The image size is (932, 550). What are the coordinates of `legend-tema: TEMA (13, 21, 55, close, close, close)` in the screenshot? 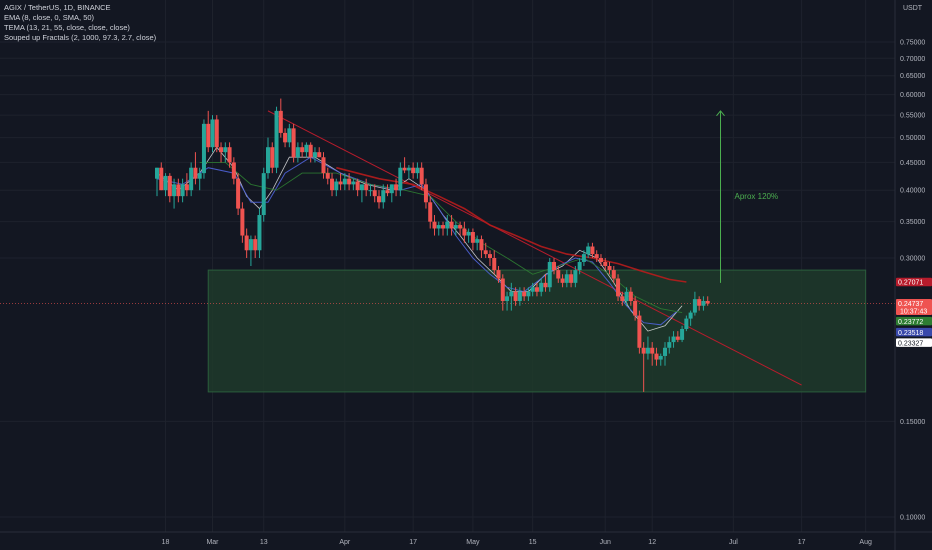 It's located at (67, 27).